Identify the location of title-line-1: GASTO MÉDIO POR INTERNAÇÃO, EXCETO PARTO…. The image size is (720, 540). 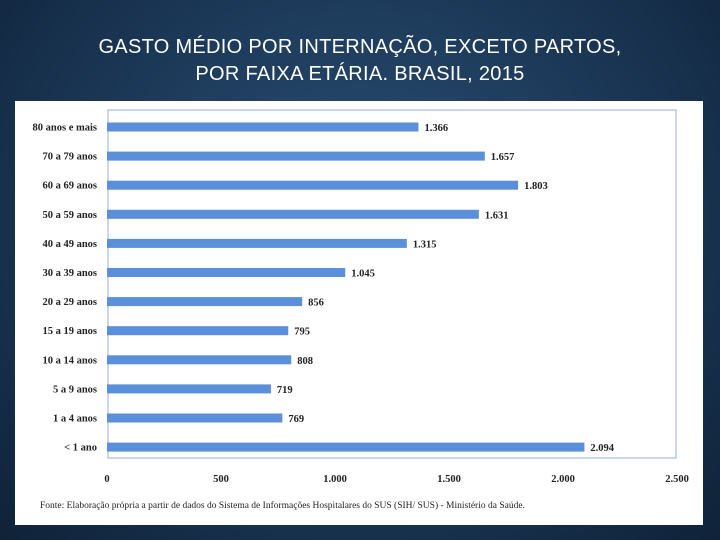
(360, 47).